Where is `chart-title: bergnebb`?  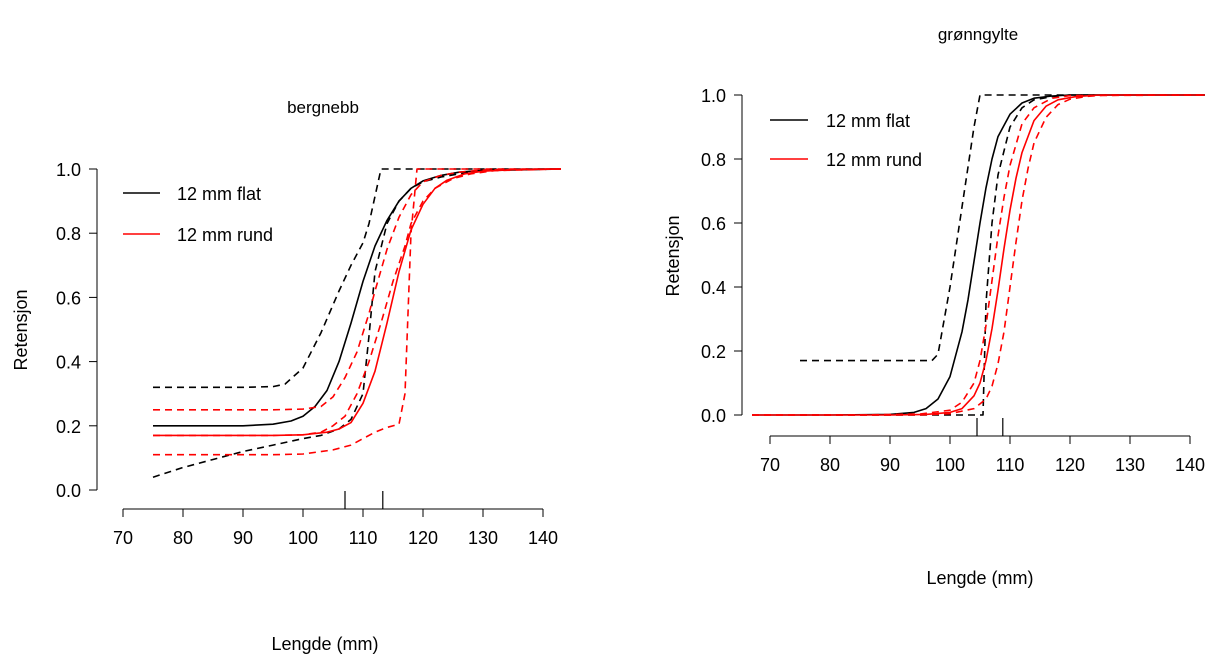
chart-title: bergnebb is located at coordinates (323, 107).